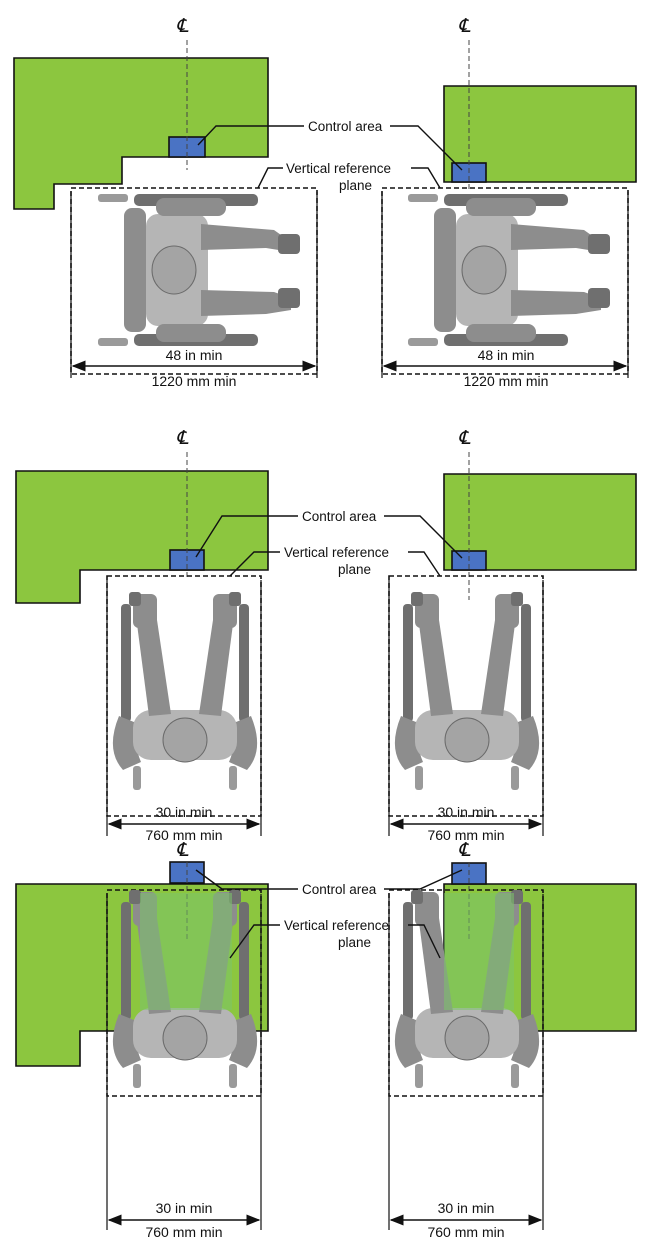 The width and height of the screenshot is (654, 1256). I want to click on wheelchair-side-right, so click(509, 270).